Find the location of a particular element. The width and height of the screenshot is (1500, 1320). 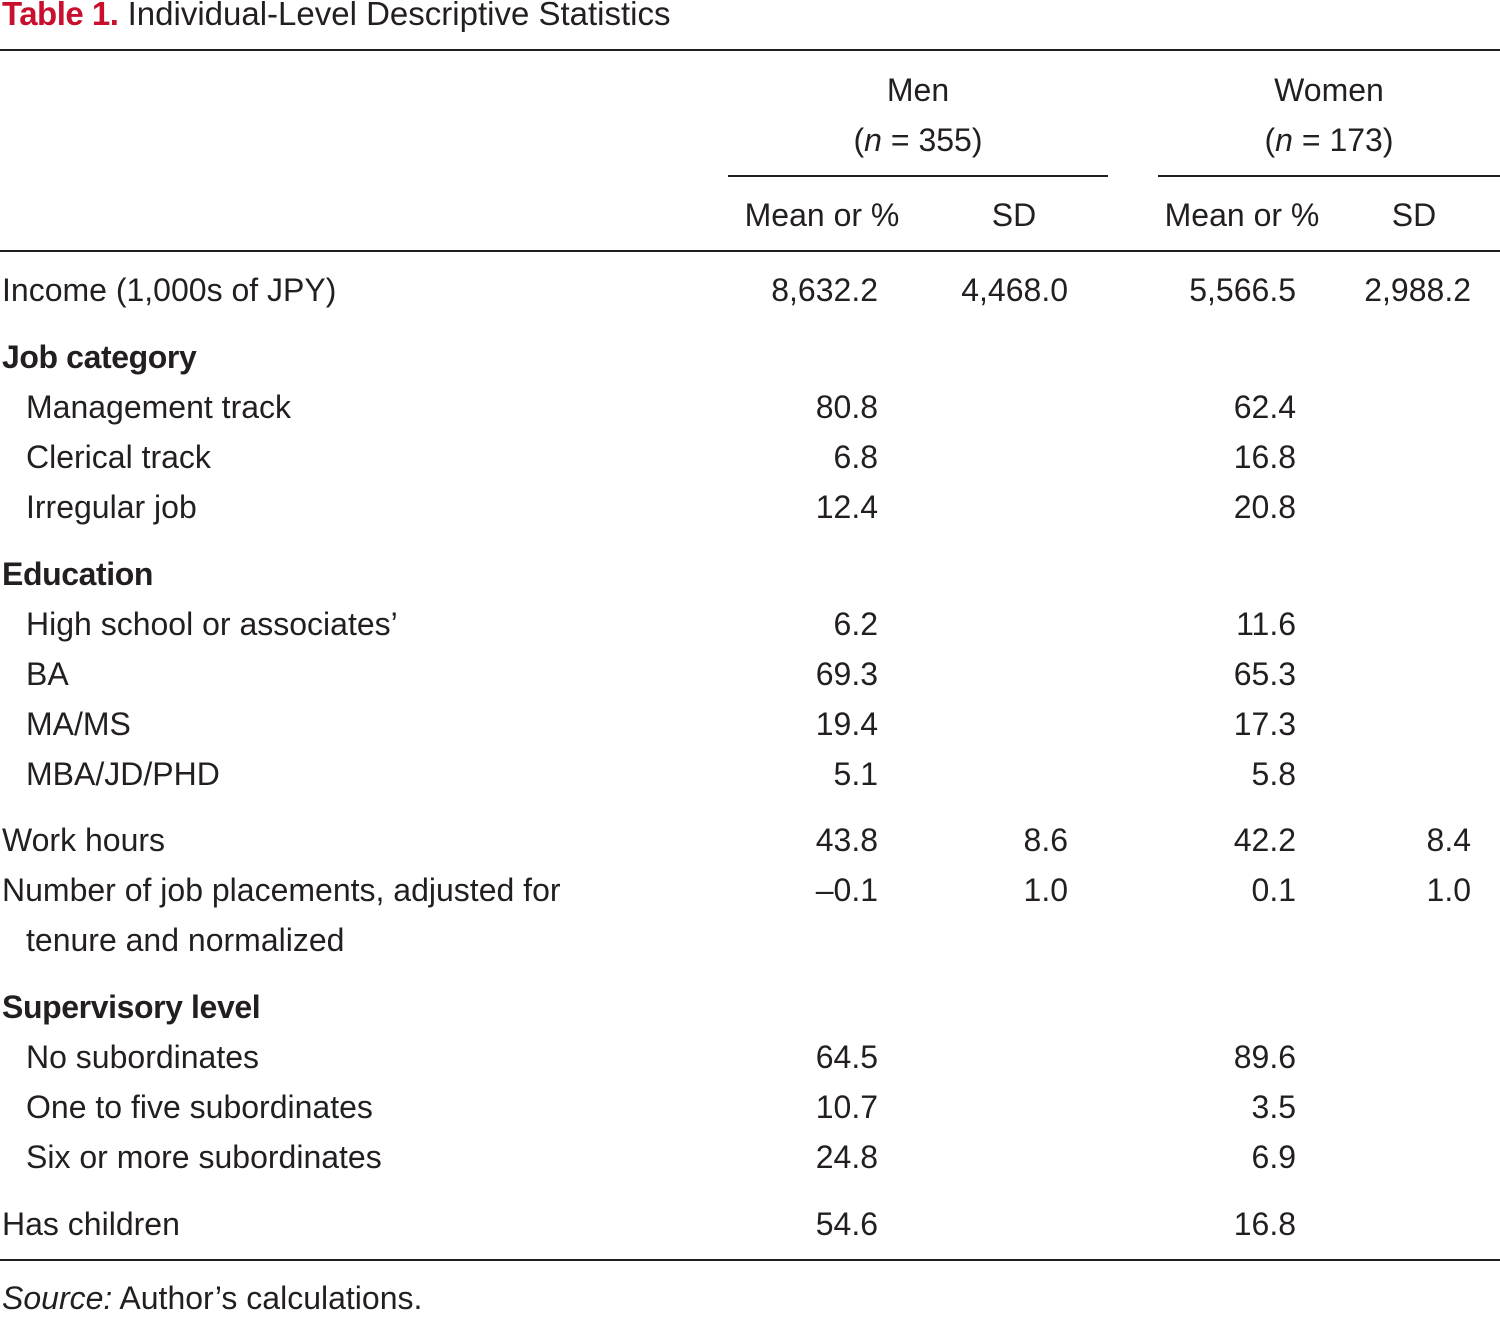

cell-men-mean: 69.3 is located at coordinates (846, 674).